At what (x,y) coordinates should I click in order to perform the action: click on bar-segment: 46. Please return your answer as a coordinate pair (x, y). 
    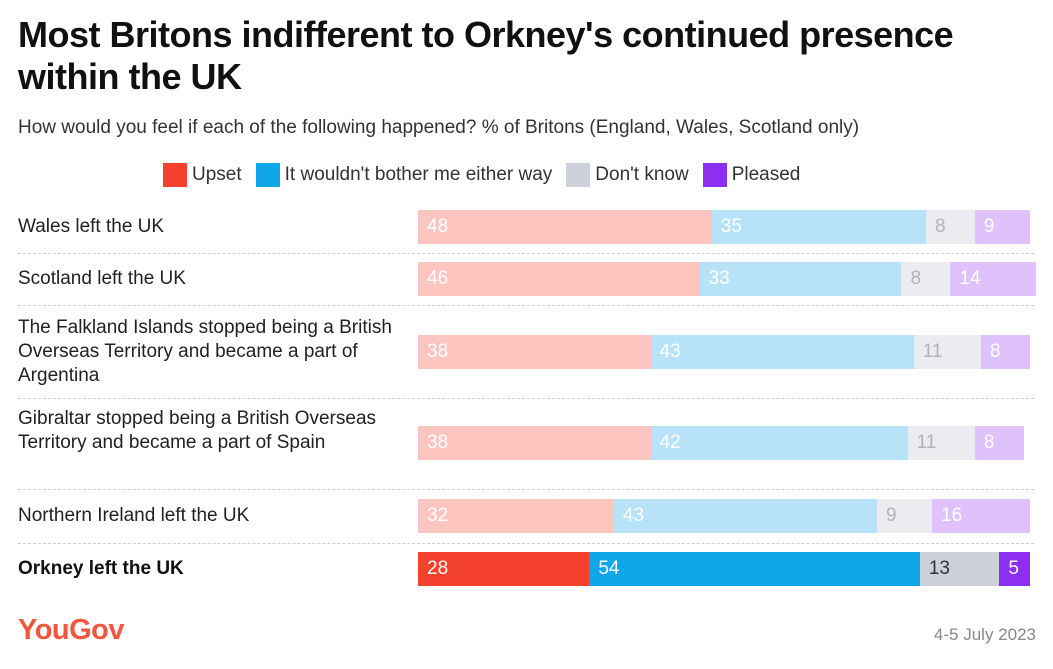
    Looking at the image, I should click on (559, 279).